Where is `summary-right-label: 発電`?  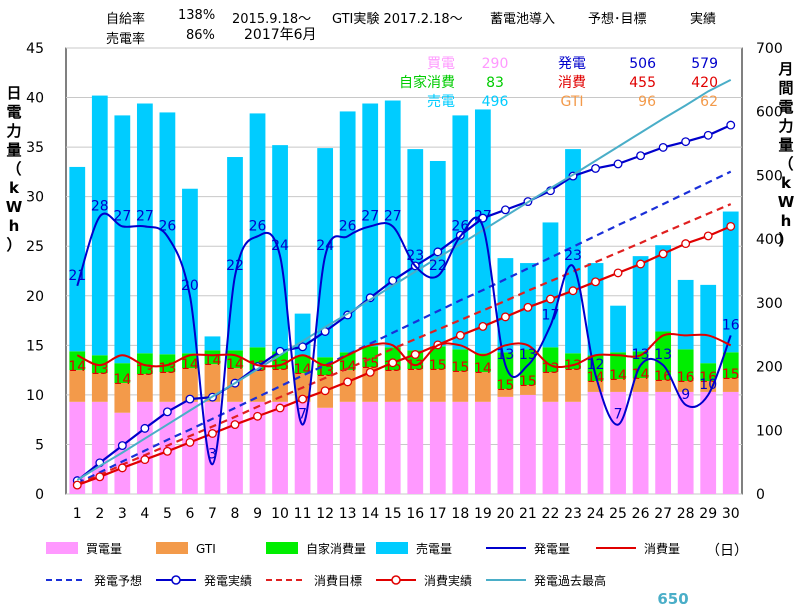 summary-right-label: 発電 is located at coordinates (572, 64).